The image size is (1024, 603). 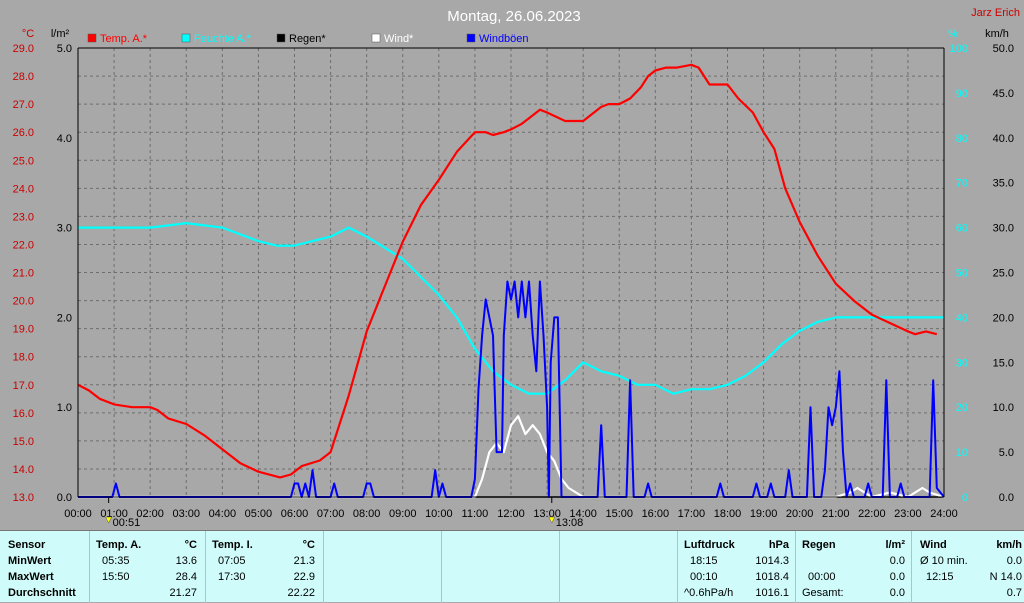 What do you see at coordinates (124, 39) in the screenshot?
I see `legend-label: Temp. A.*` at bounding box center [124, 39].